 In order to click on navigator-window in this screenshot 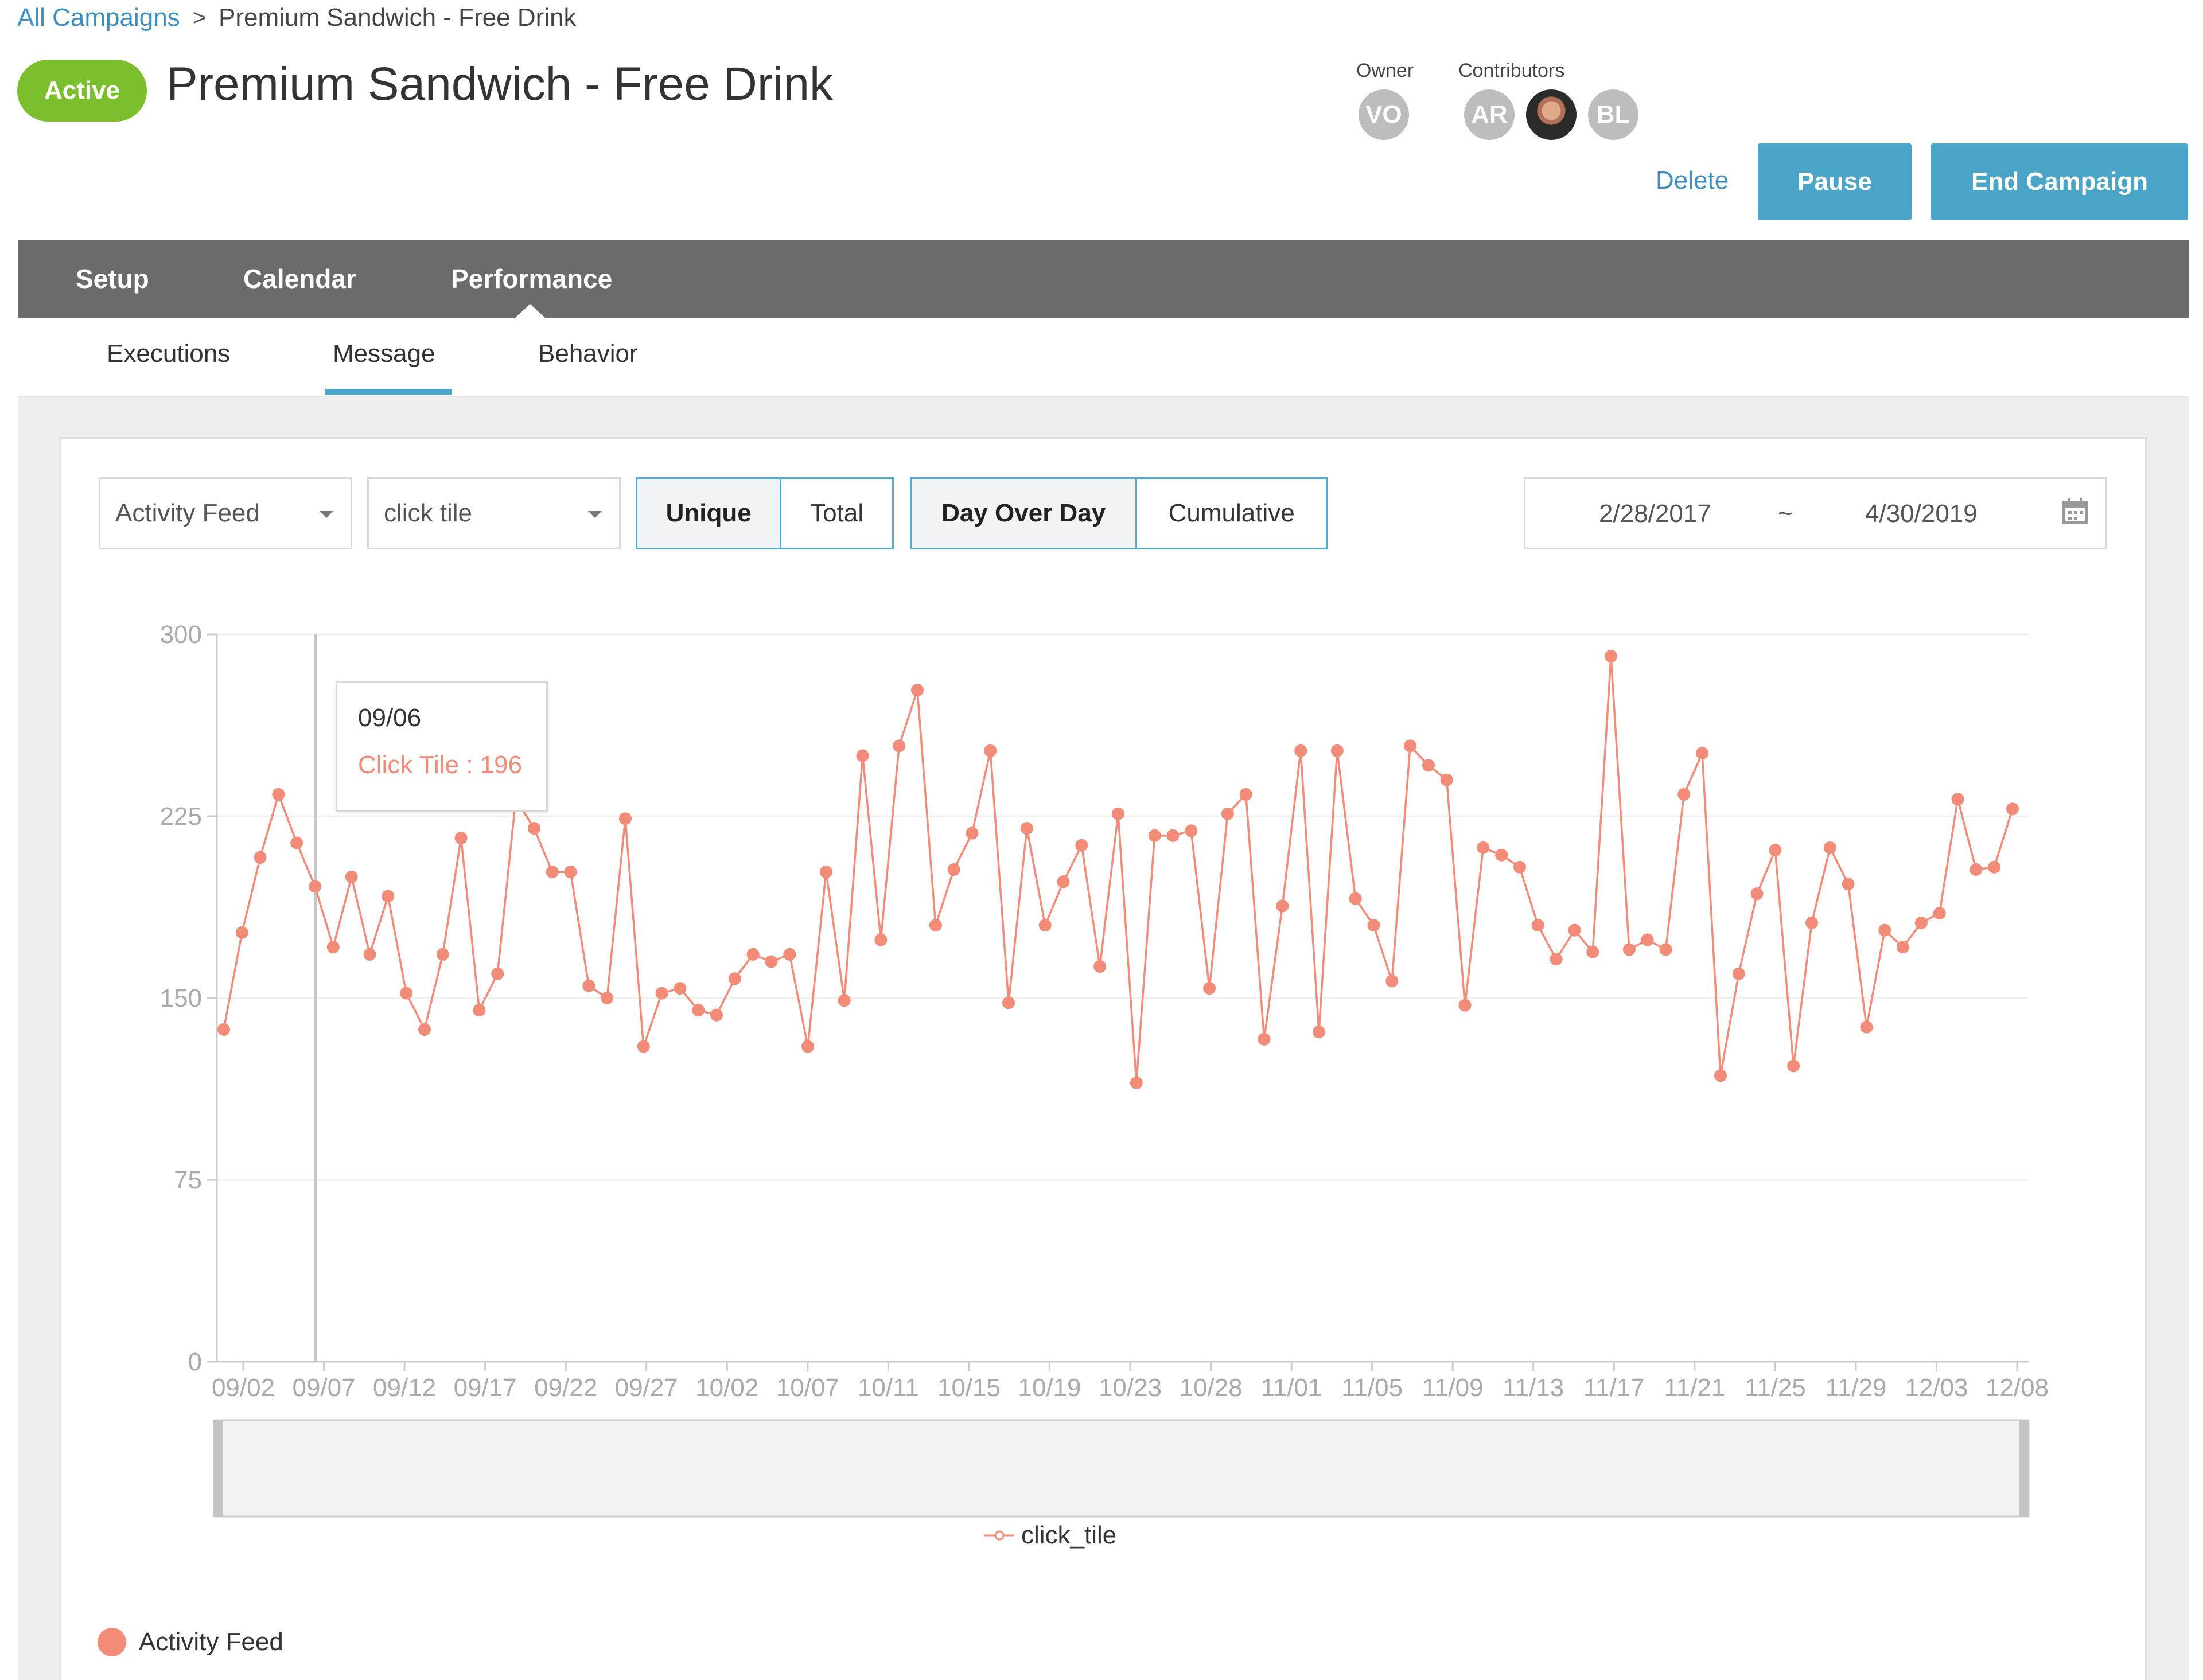, I will do `click(1123, 1468)`.